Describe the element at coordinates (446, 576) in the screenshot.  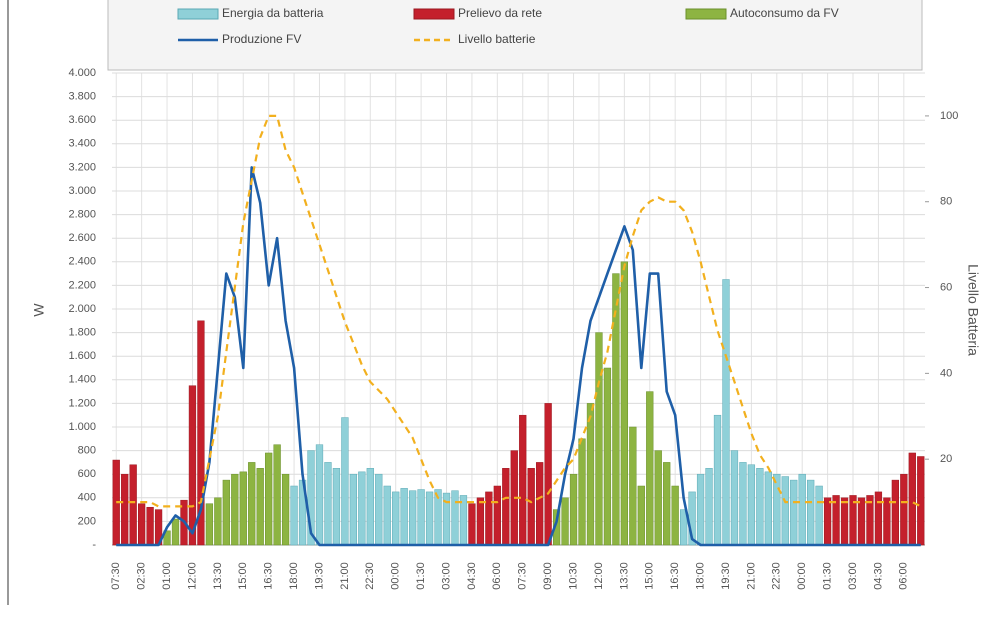
I see `x-tick-label: 03:00` at that location.